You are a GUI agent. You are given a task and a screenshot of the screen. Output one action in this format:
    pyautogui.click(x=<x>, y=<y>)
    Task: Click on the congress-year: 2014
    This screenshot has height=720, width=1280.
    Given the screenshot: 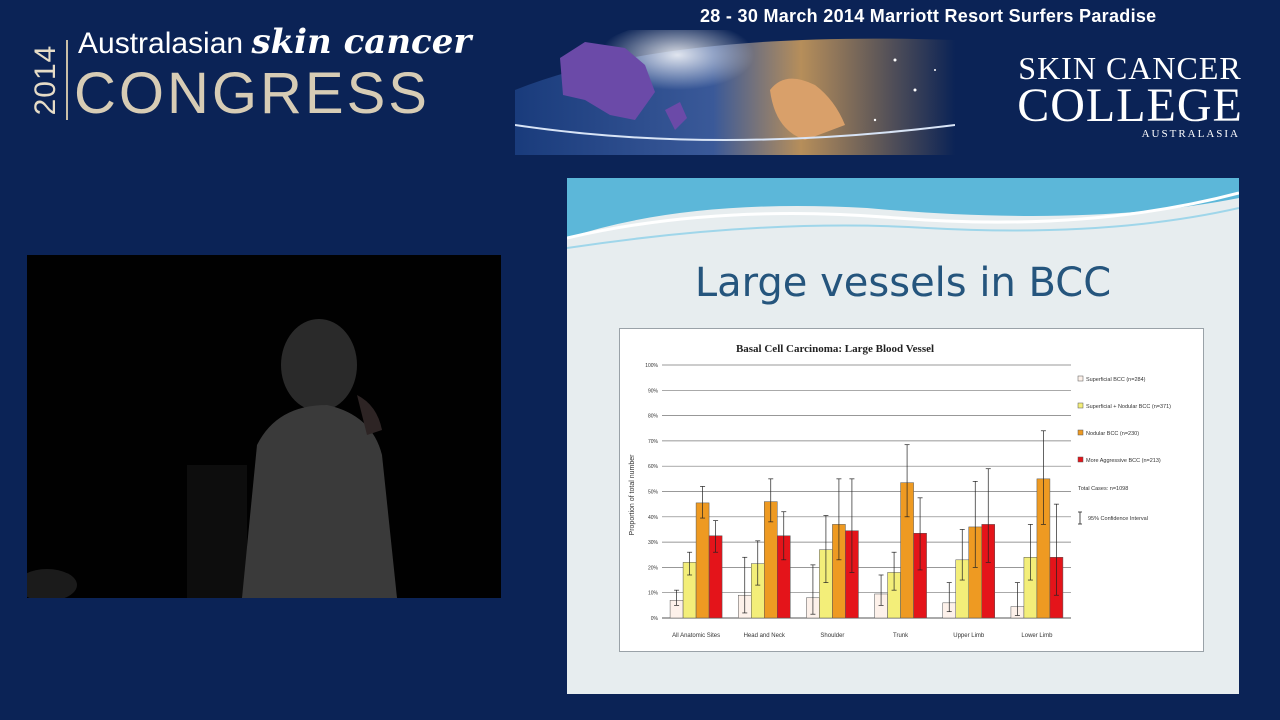 What is the action you would take?
    pyautogui.click(x=45, y=80)
    